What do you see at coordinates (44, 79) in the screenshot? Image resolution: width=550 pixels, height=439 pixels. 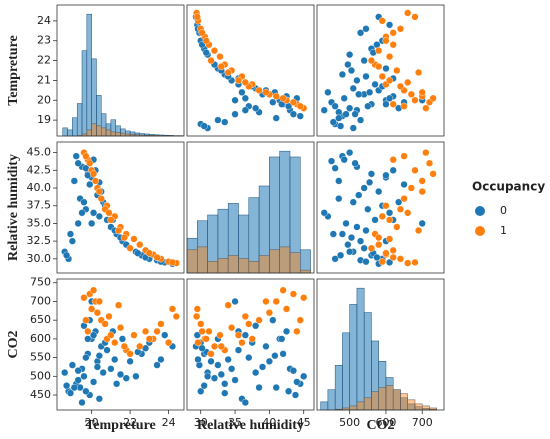 I see `y-tick-label: 21` at bounding box center [44, 79].